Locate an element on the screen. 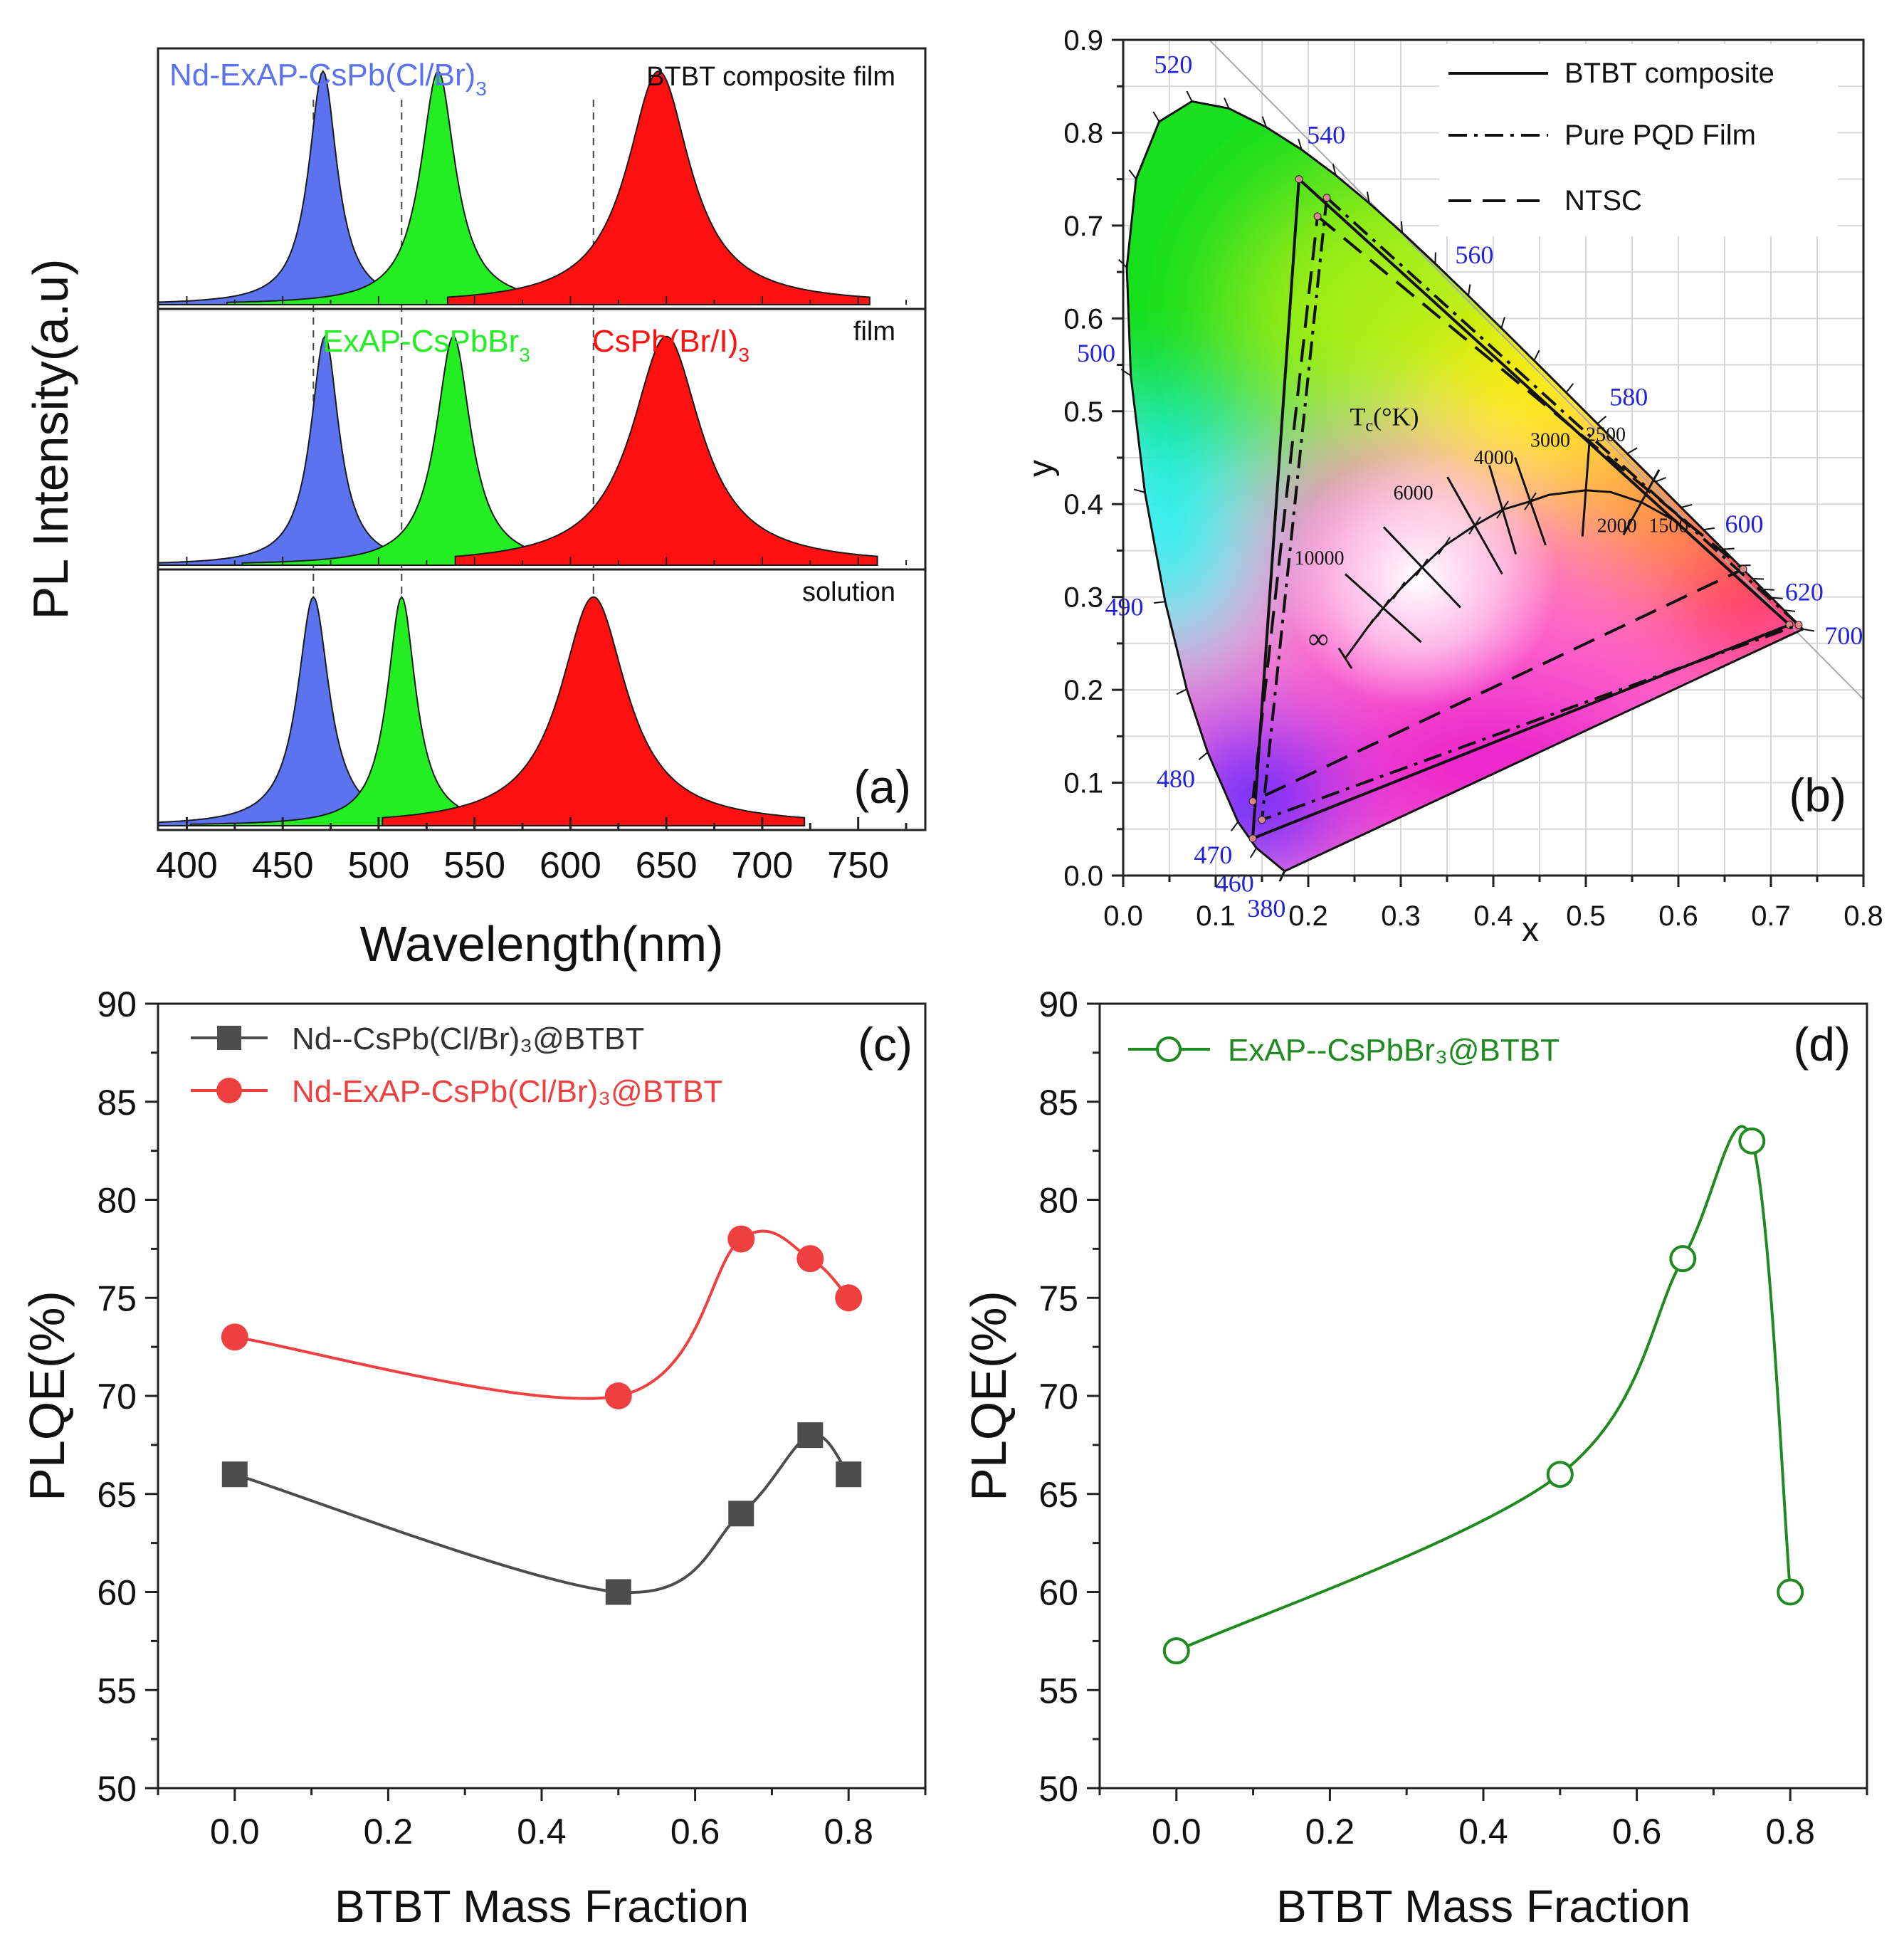  subplot-label-composite: BTBT composite film is located at coordinates (770, 77).